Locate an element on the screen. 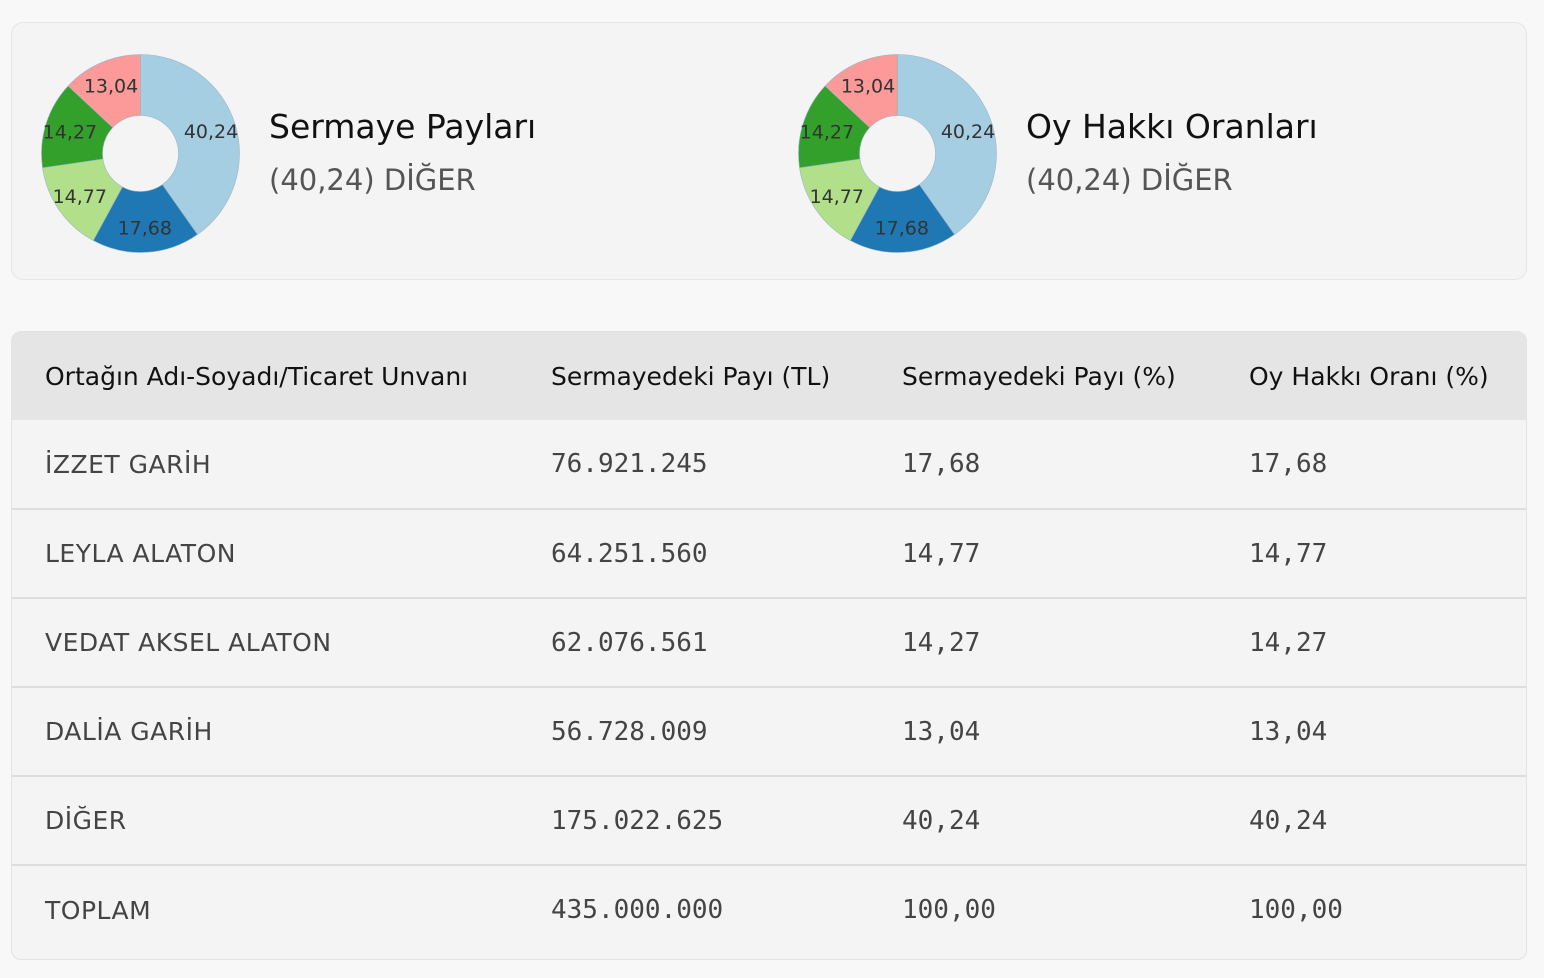  cell-capital-tl: 175.022.625 is located at coordinates (637, 820).